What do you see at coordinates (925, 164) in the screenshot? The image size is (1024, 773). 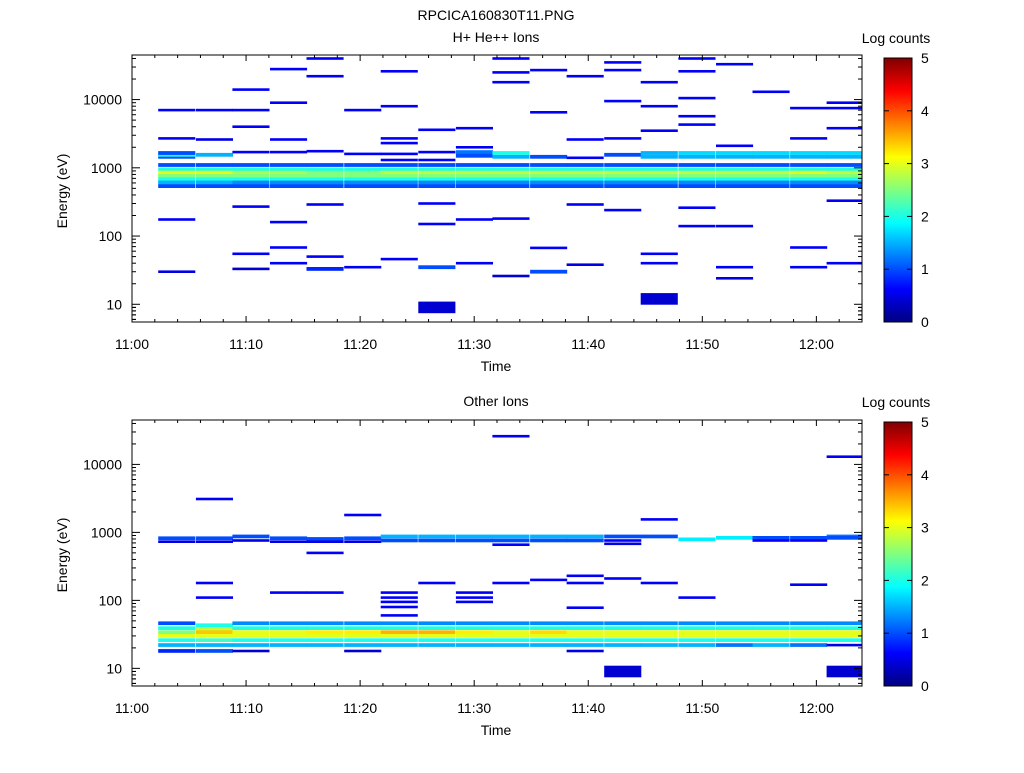 I see `colorbar-tick-label: 3` at bounding box center [925, 164].